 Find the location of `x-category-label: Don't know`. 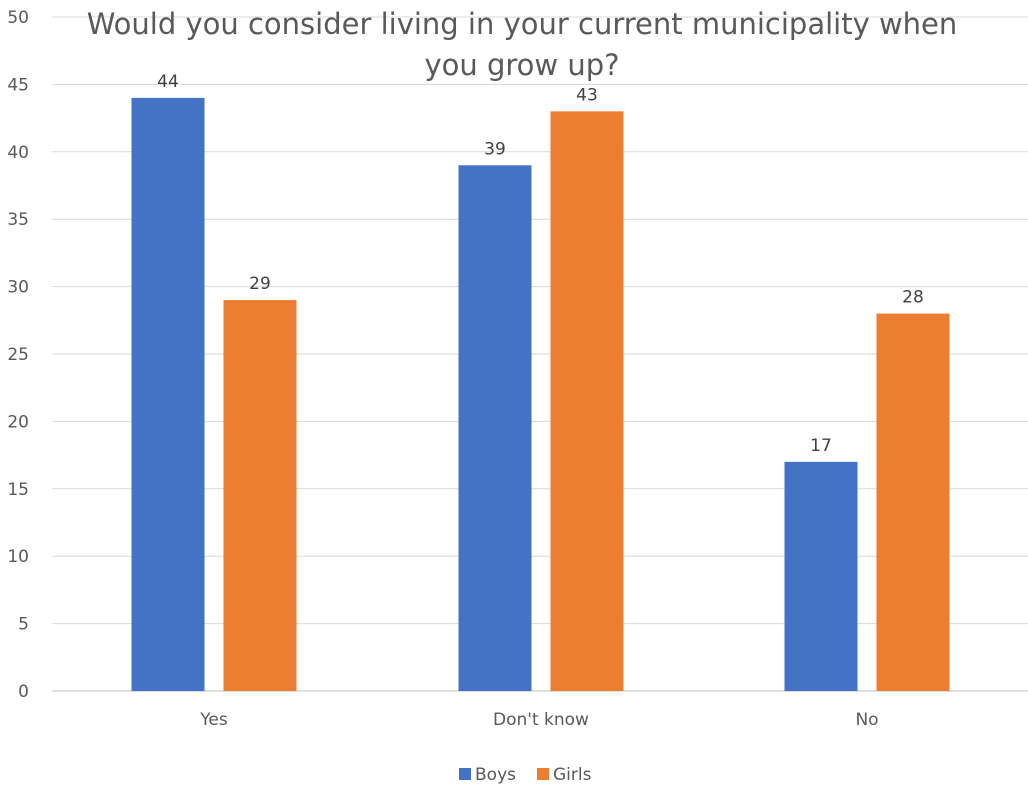

x-category-label: Don't know is located at coordinates (541, 720).